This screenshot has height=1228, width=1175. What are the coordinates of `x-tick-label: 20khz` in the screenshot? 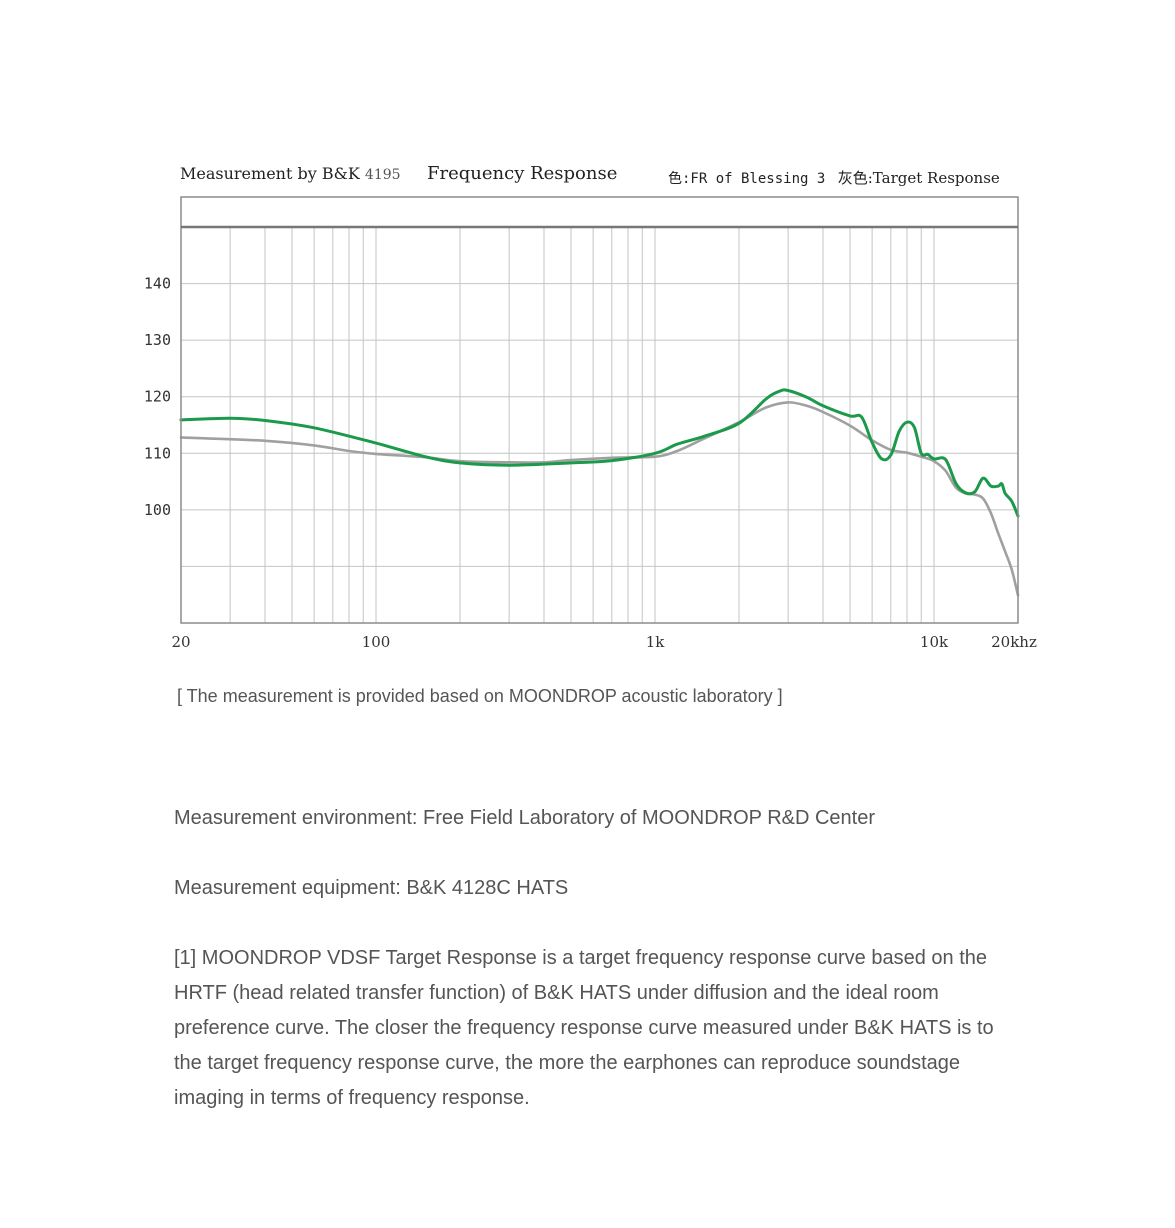 It's located at (1014, 642).